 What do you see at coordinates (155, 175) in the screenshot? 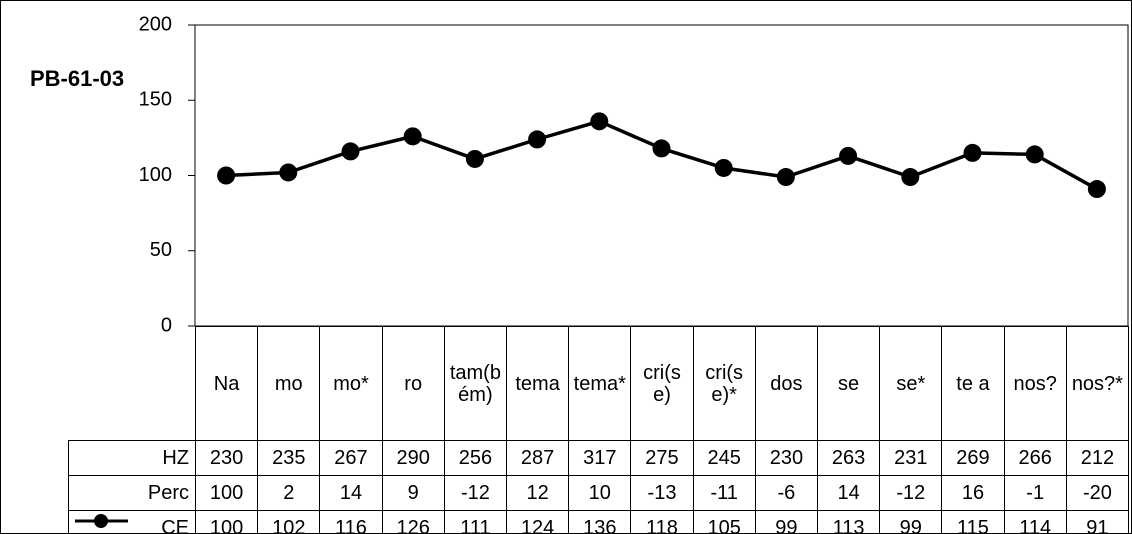
I see `y-tick-label: 100` at bounding box center [155, 175].